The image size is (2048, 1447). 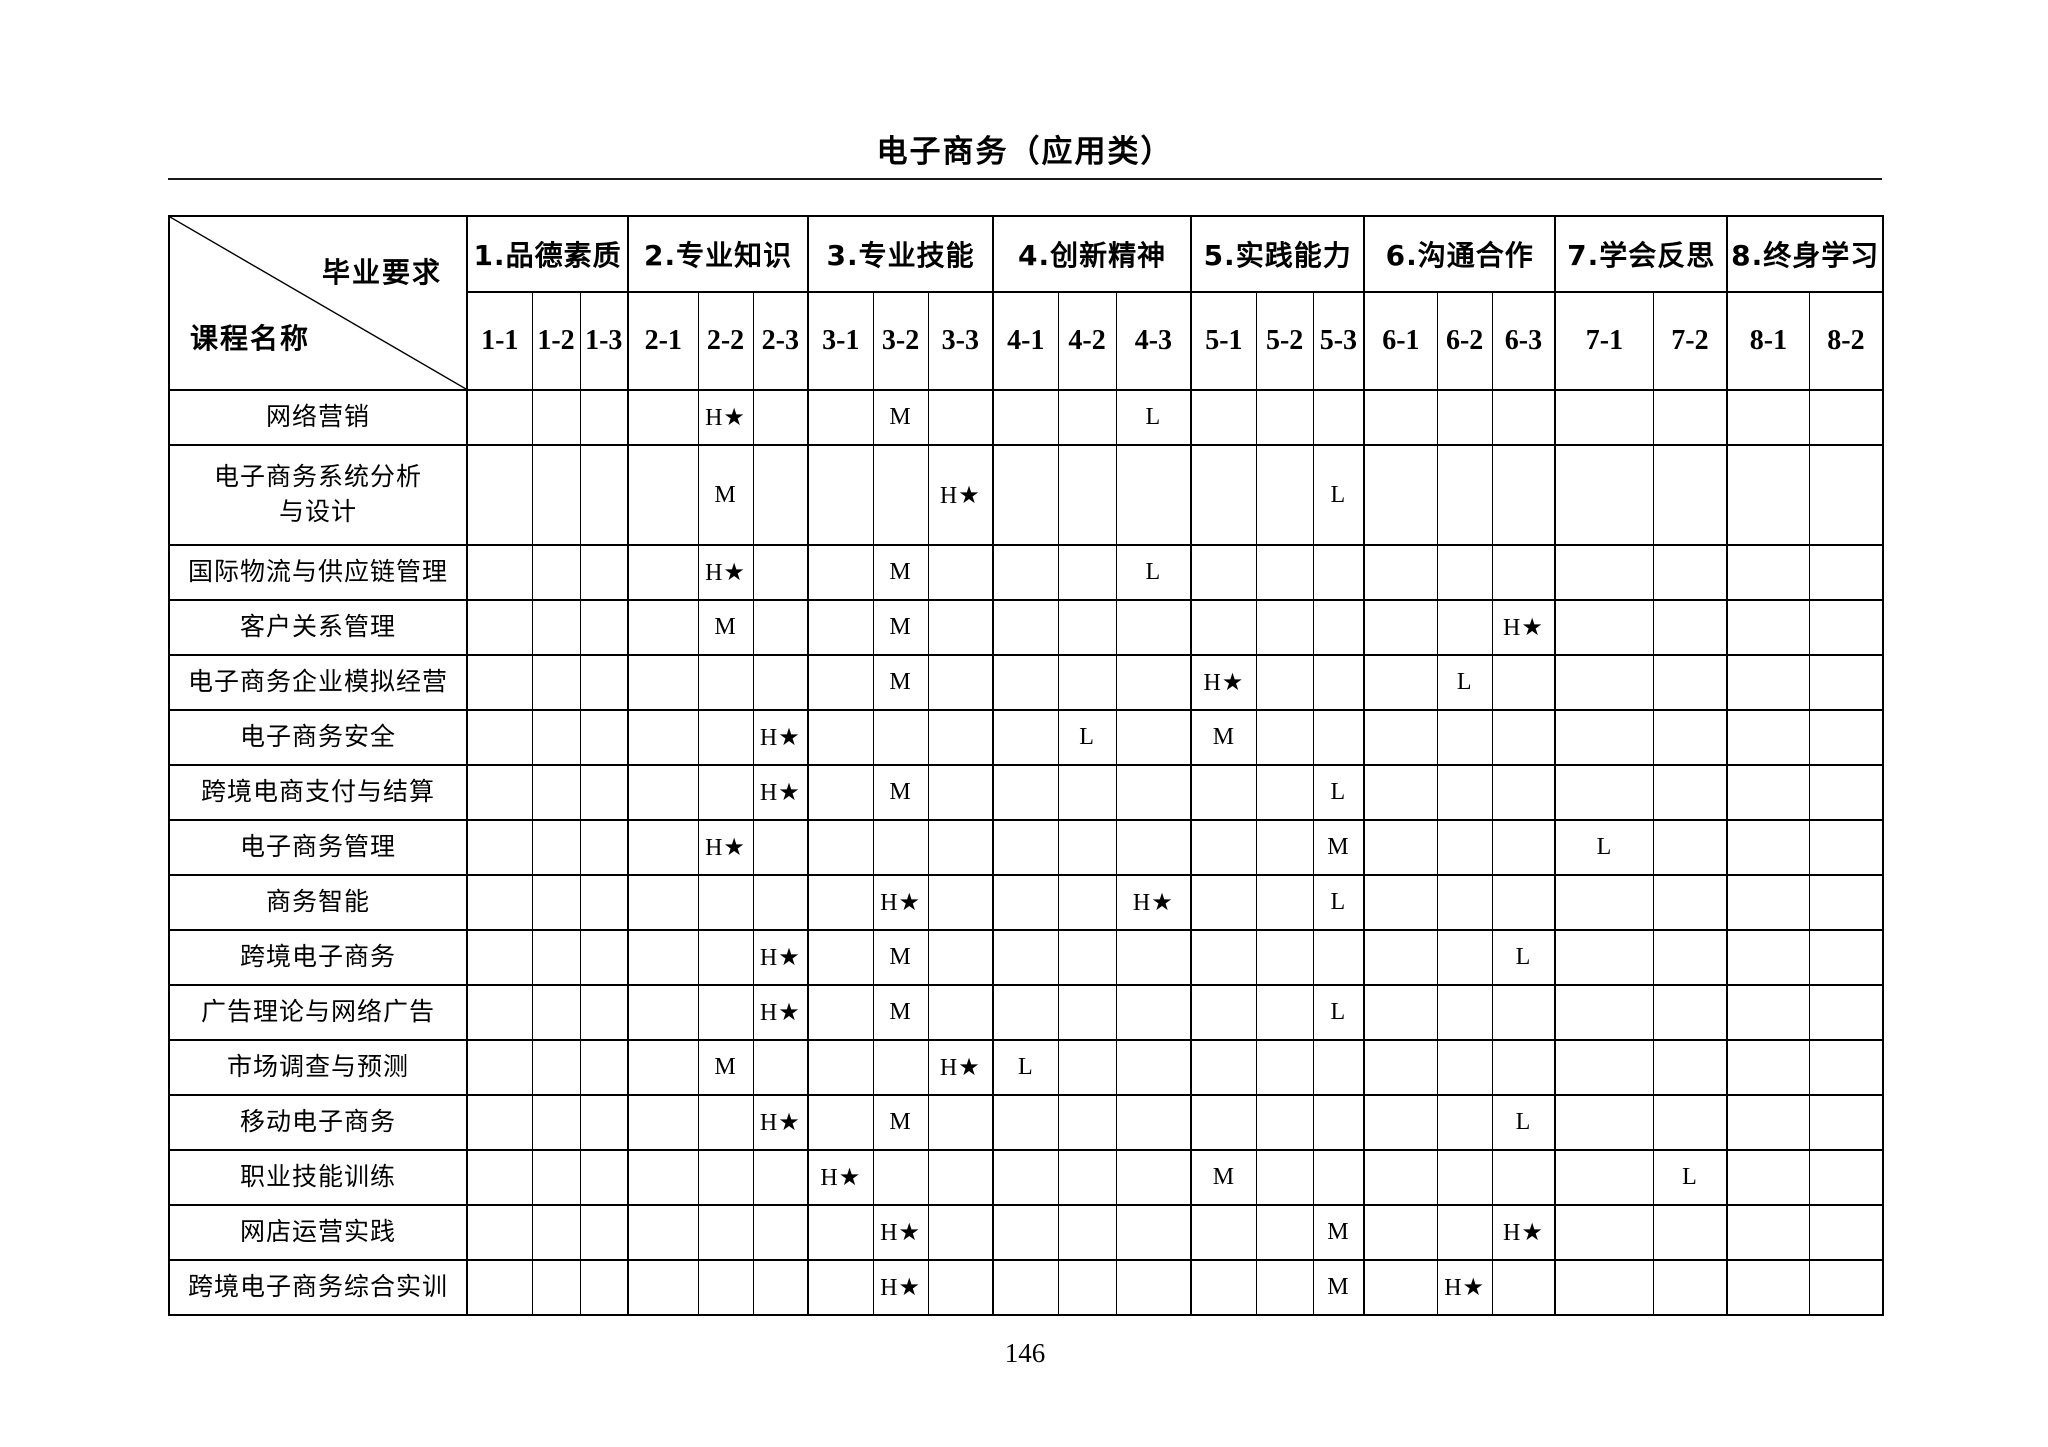 What do you see at coordinates (718, 254) in the screenshot?
I see `group-header-2: 2.专业知识` at bounding box center [718, 254].